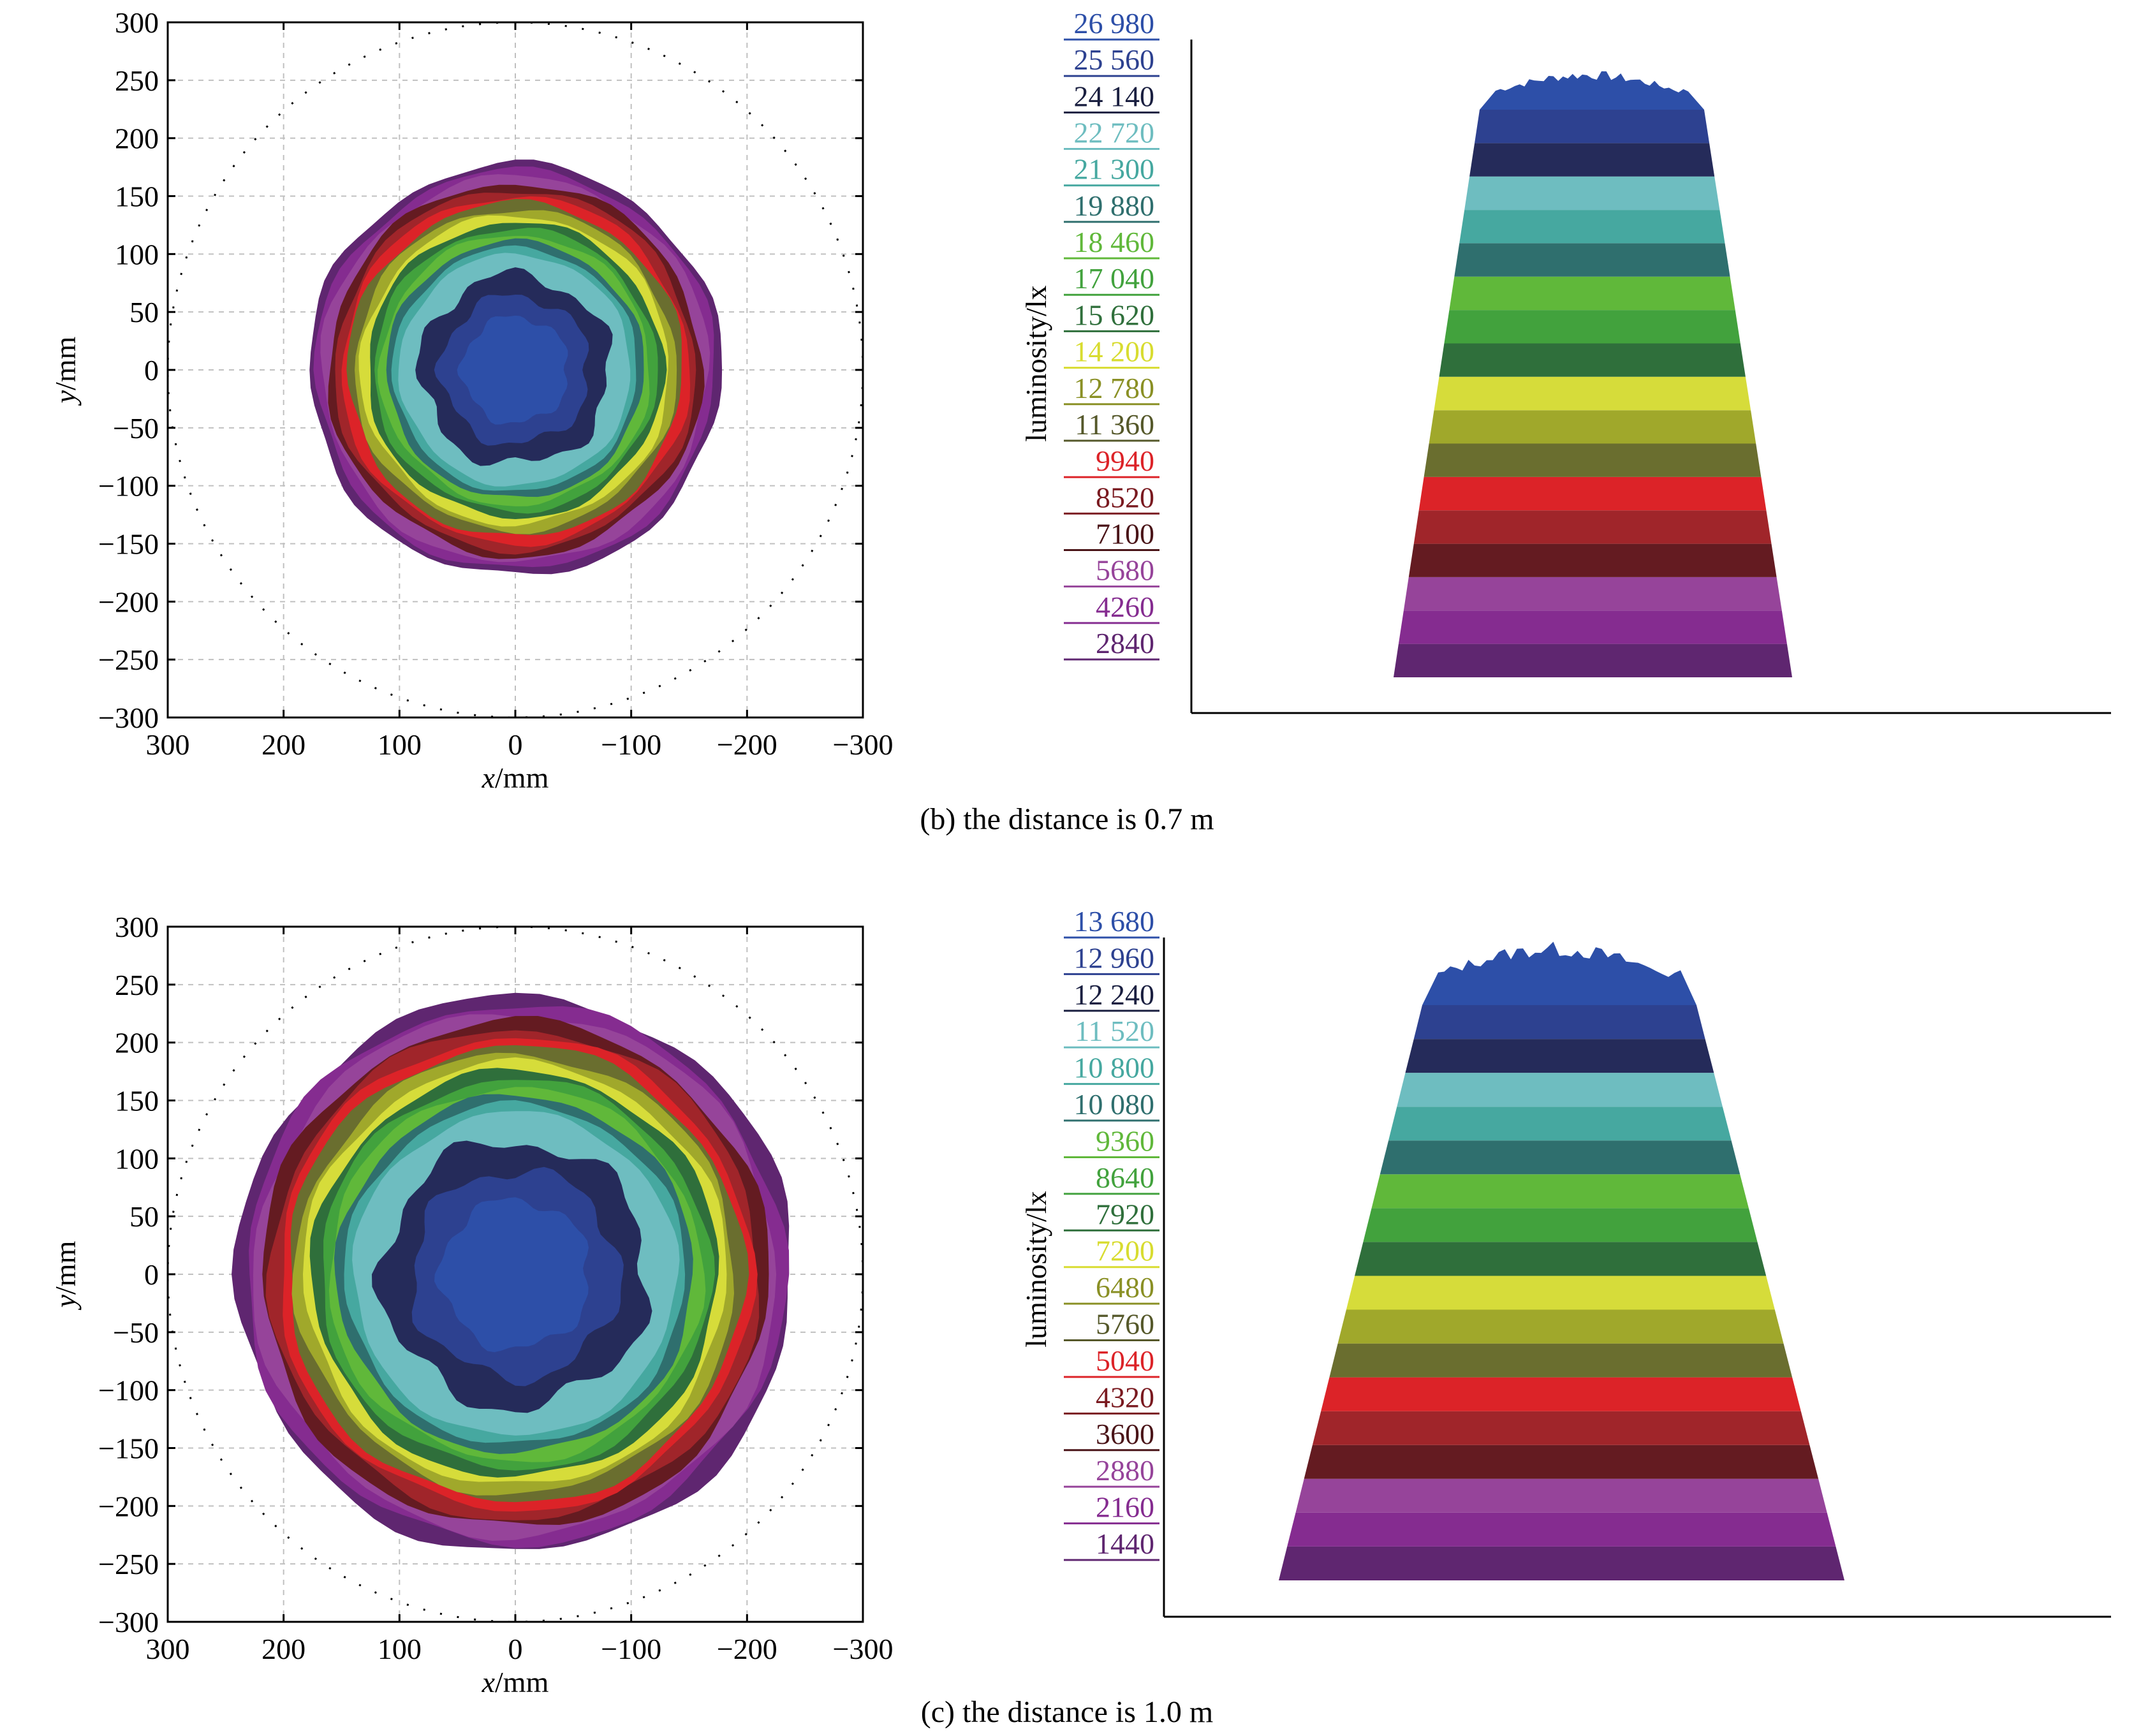 This screenshot has width=2134, height=1736. I want to click on legend-label: 12 780, so click(1114, 388).